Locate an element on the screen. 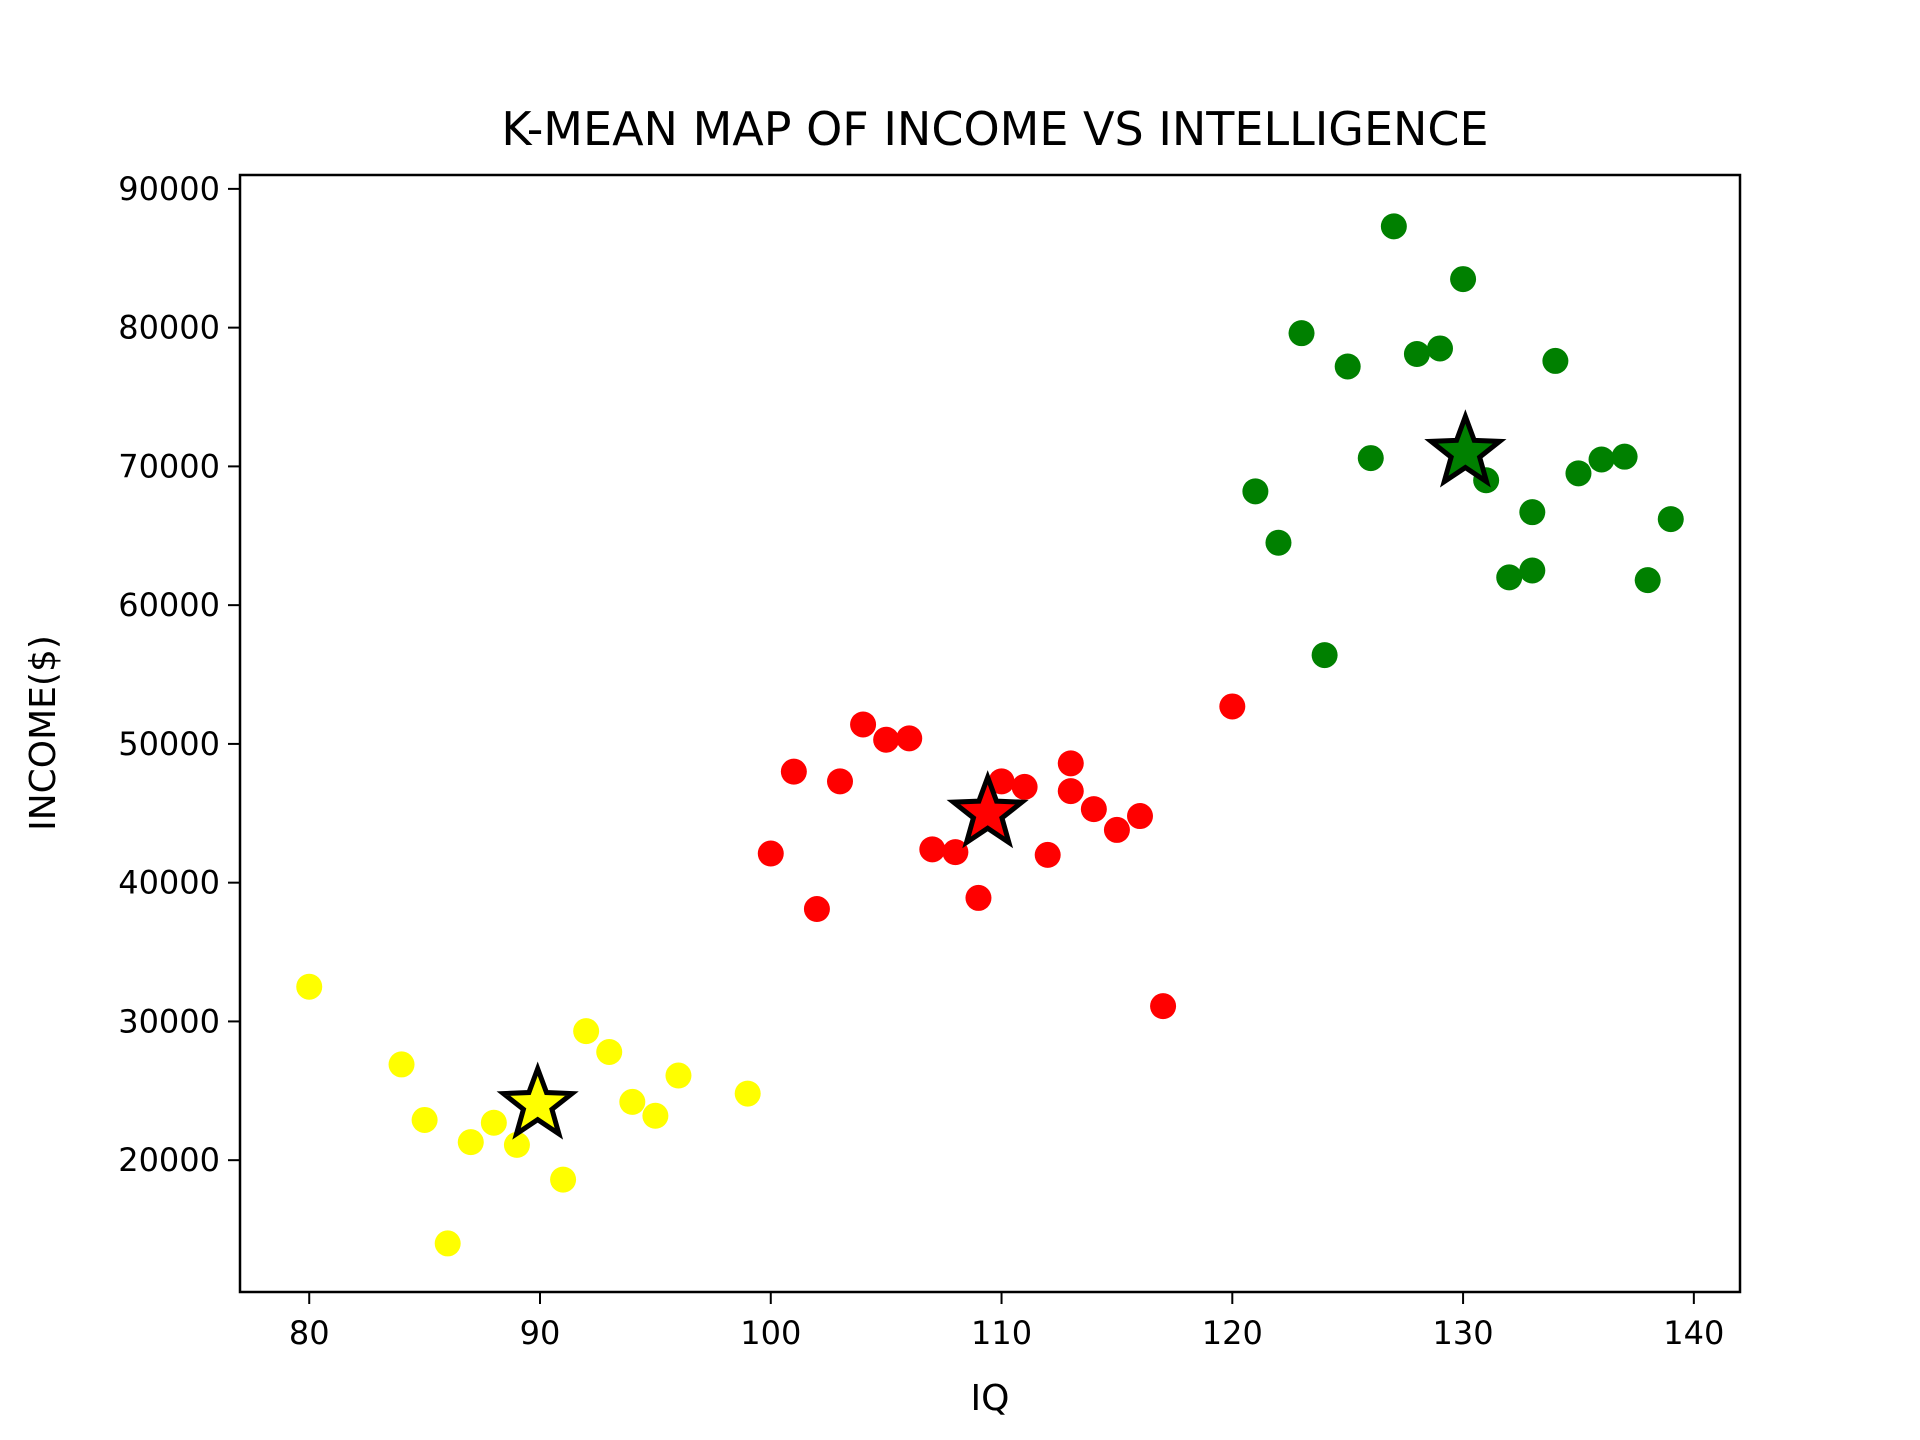  x-tick-label: 130 is located at coordinates (1463, 1333).